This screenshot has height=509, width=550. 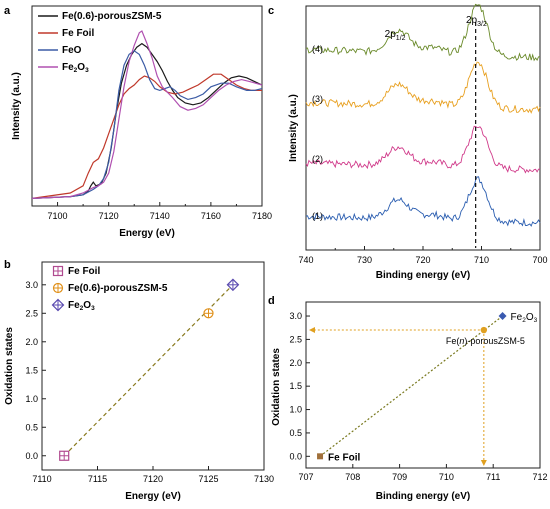 What do you see at coordinates (295, 410) in the screenshot?
I see `panel-d-ytick-label: 1.0` at bounding box center [295, 410].